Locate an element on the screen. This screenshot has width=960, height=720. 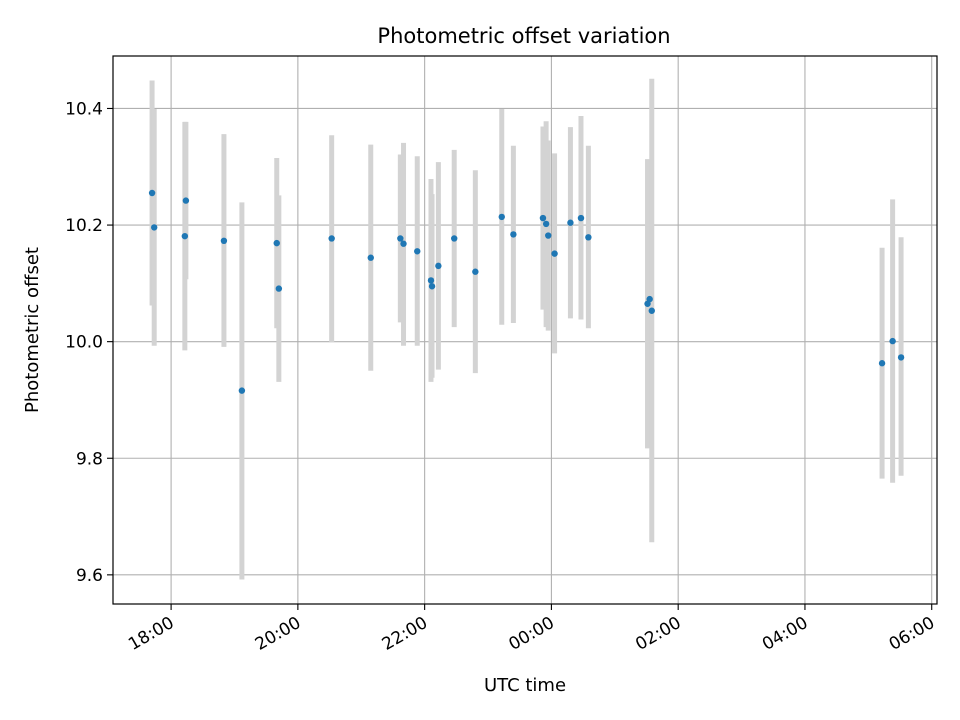
y-tick-label: 9.6 is located at coordinates (89, 576).